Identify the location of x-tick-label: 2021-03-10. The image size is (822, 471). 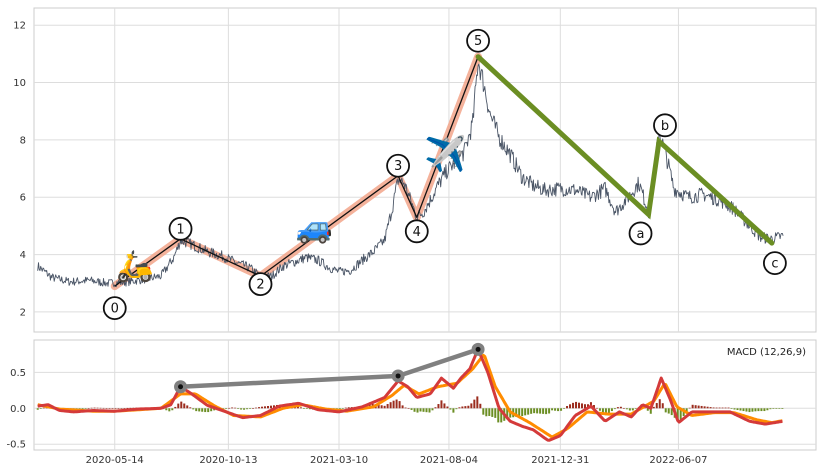
(339, 460).